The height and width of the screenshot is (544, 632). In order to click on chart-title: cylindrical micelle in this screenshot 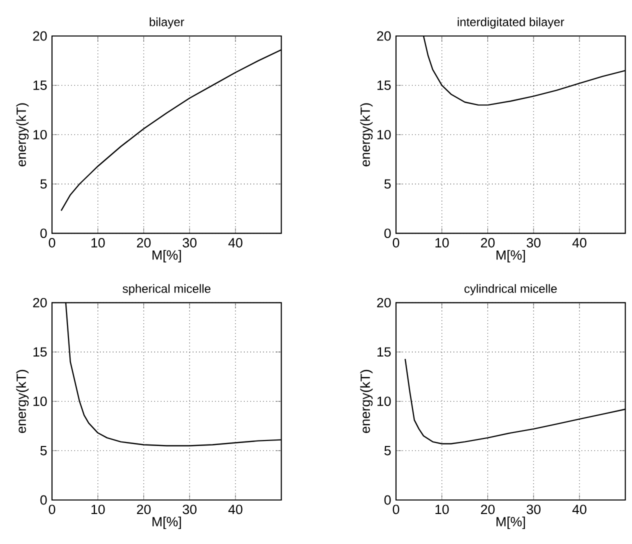, I will do `click(510, 290)`.